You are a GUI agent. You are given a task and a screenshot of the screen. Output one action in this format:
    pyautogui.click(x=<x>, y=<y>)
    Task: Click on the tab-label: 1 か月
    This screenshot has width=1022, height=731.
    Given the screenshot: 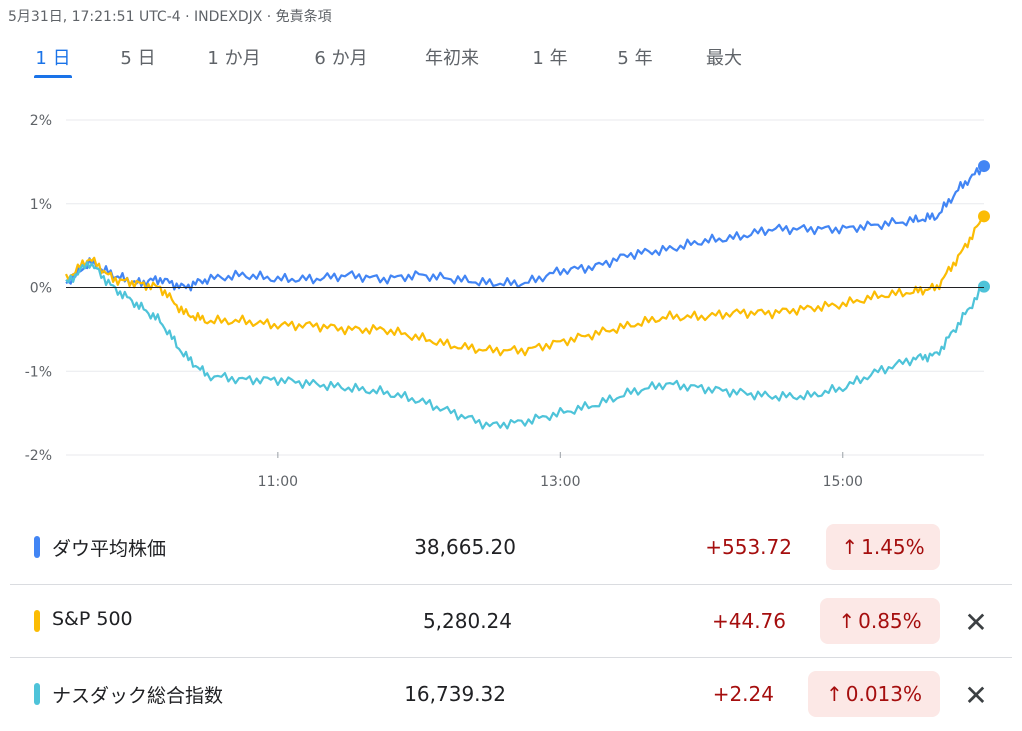 What is the action you would take?
    pyautogui.click(x=234, y=58)
    